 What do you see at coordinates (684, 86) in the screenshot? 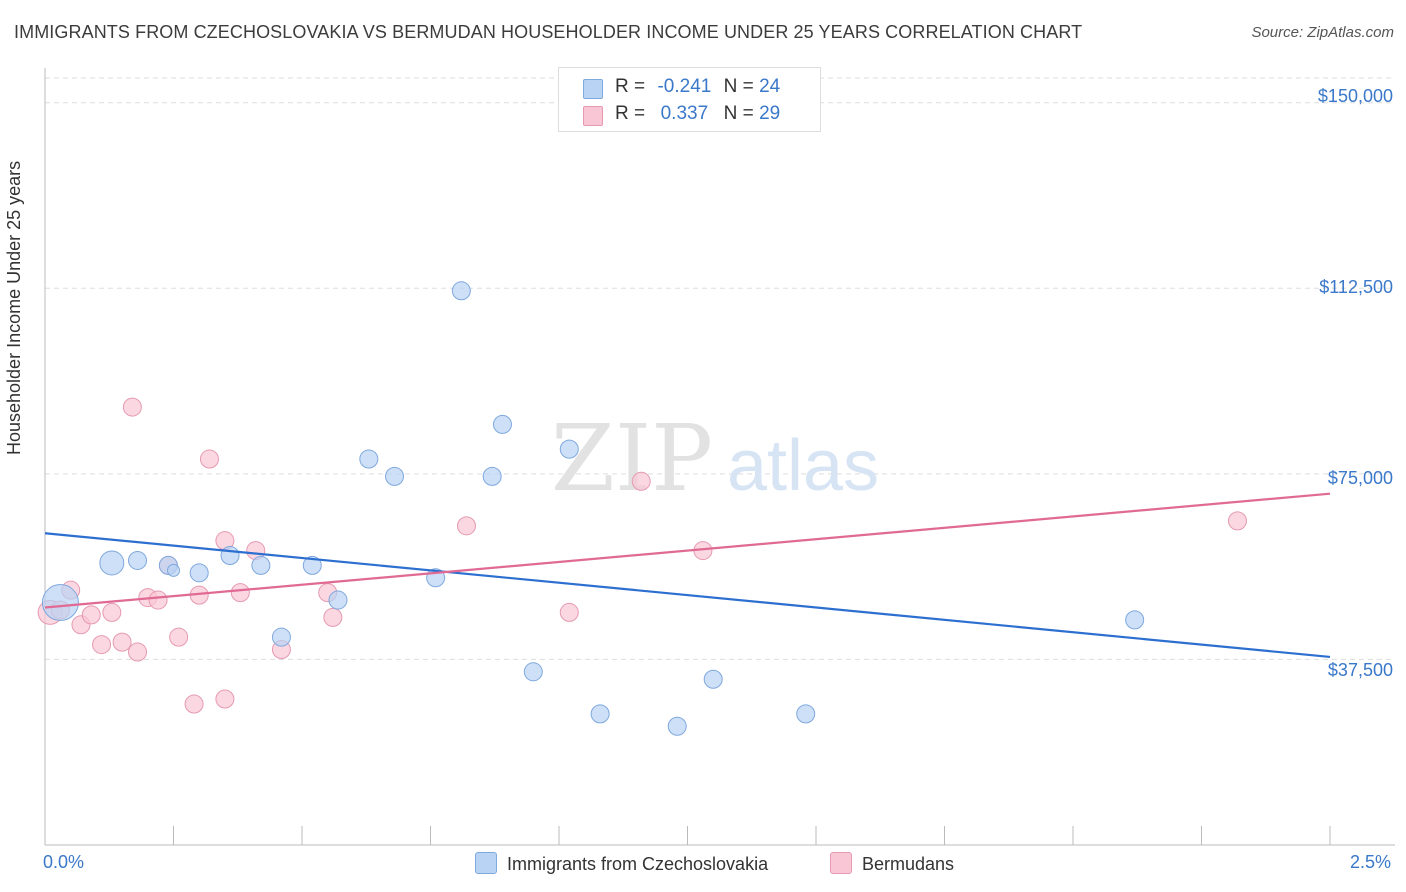
I see `legend-r-value: -0.241` at bounding box center [684, 86].